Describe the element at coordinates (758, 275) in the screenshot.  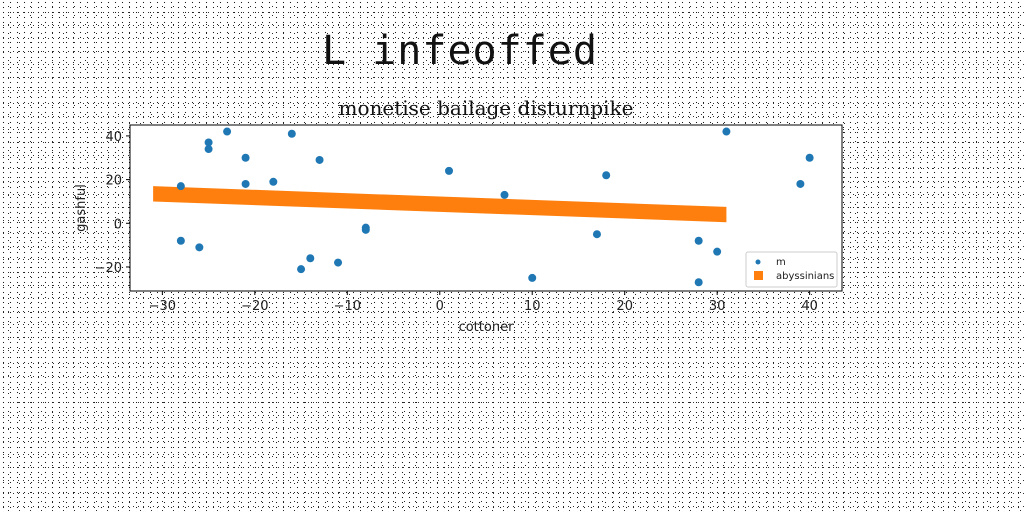
I see `legend-marker-abyssinians` at that location.